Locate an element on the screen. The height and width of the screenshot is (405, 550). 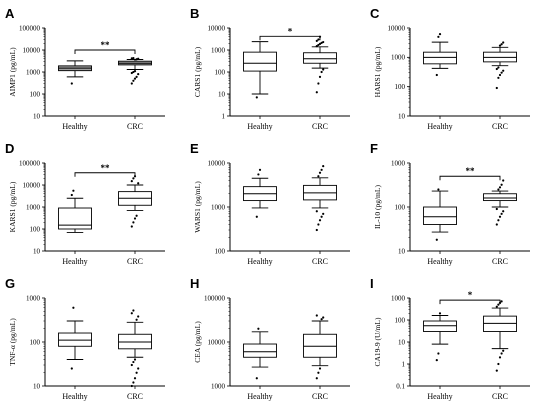
panel-g: G 10 100 1000 TNF-α (pg/mL) Healthy CRC is located at coordinates (85, 338).